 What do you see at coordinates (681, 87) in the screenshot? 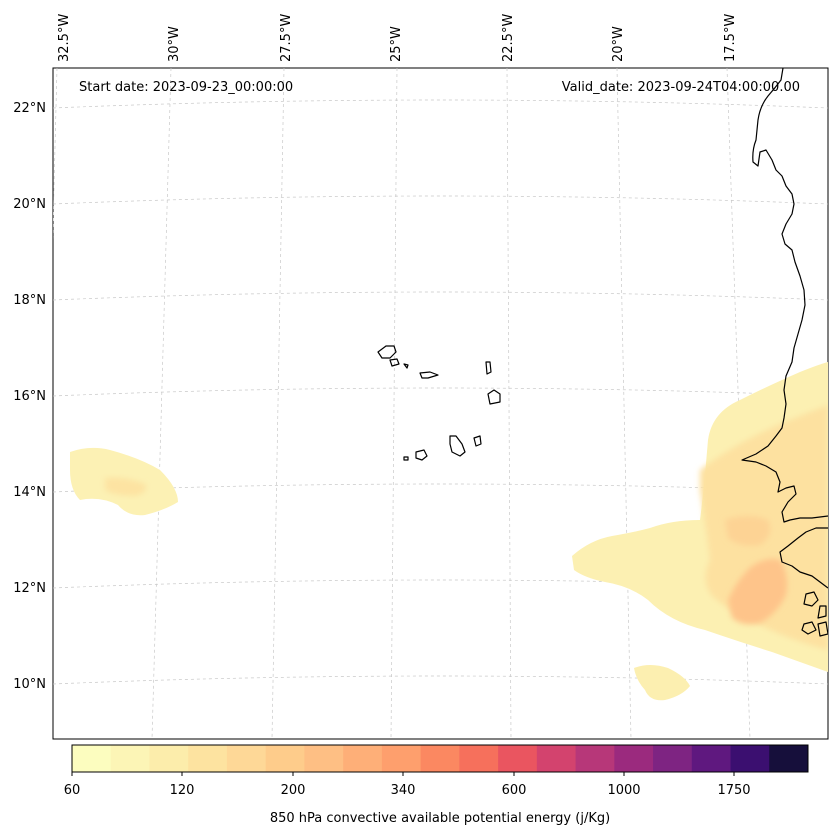
I see `valid-date-label: Valid_date: 2023-09-24T04:00:00.00` at bounding box center [681, 87].